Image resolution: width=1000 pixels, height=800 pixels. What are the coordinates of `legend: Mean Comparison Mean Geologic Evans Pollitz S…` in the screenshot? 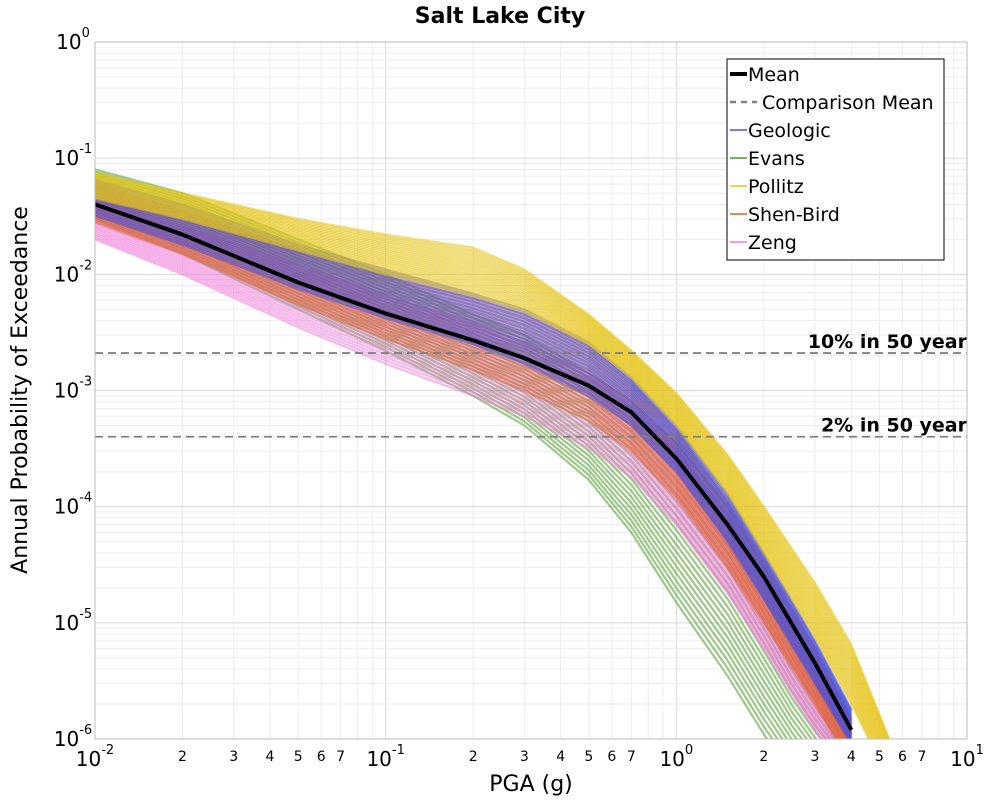 It's located at (835, 159).